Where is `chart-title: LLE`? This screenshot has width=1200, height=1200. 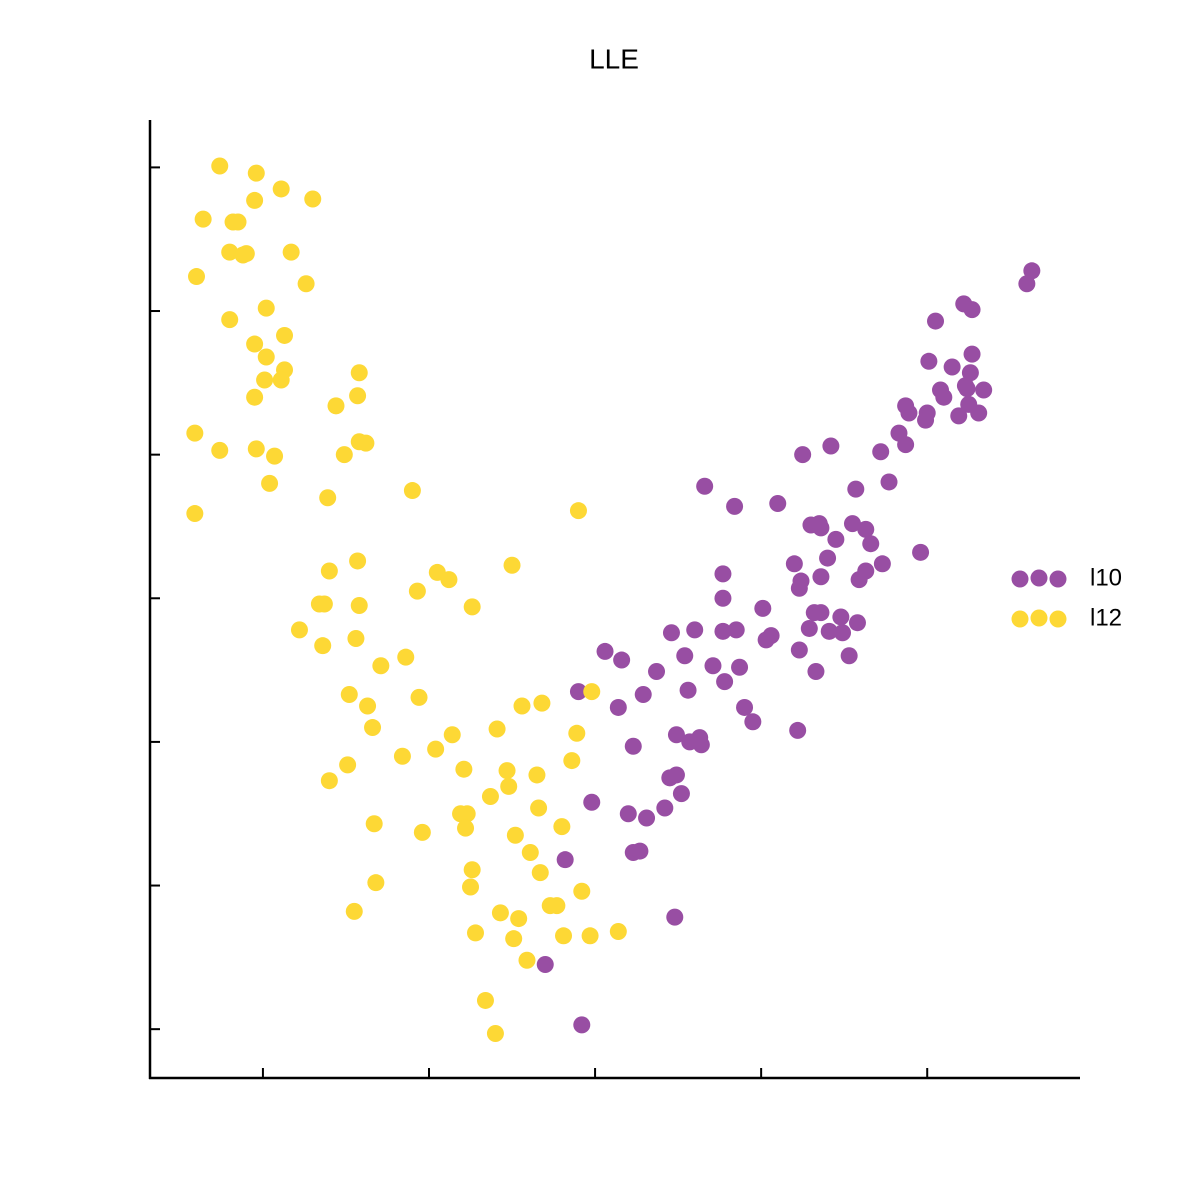 chart-title: LLE is located at coordinates (614, 58).